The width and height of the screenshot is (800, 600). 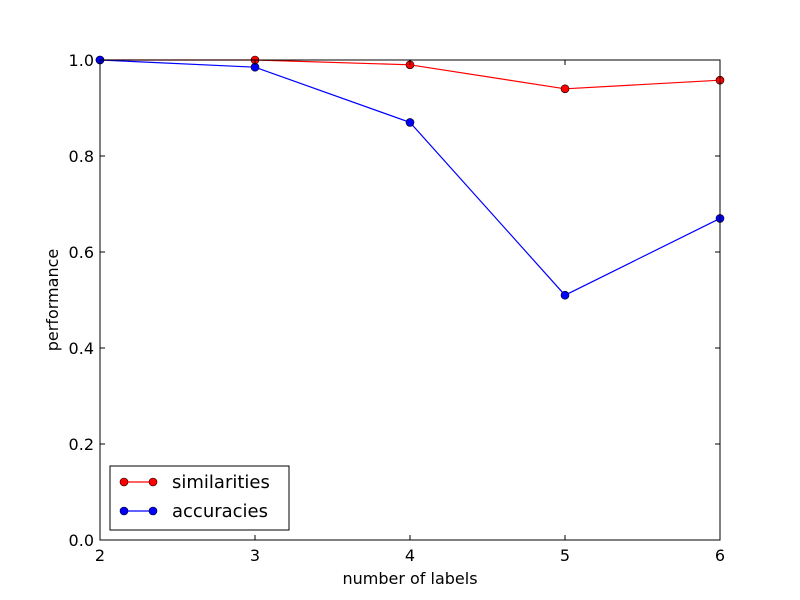 I want to click on x-tick-label: 6, so click(x=720, y=555).